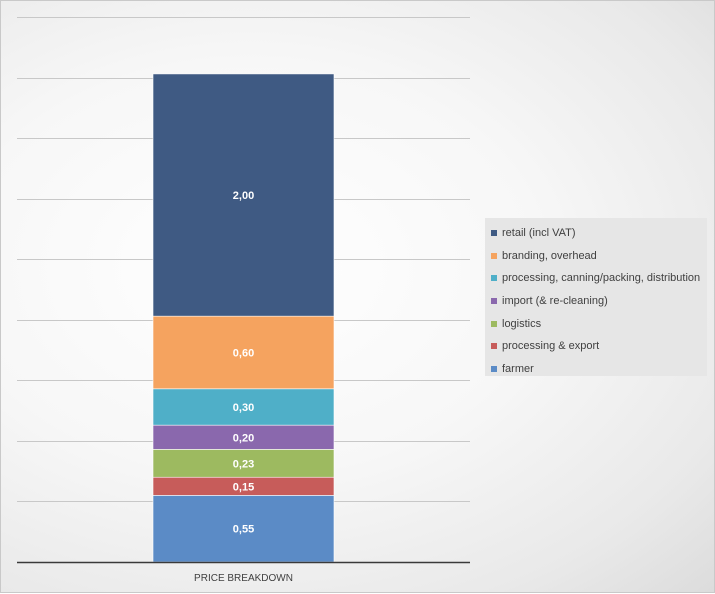 The image size is (715, 594). Describe the element at coordinates (243, 438) in the screenshot. I see `data-label: 0,20` at that location.